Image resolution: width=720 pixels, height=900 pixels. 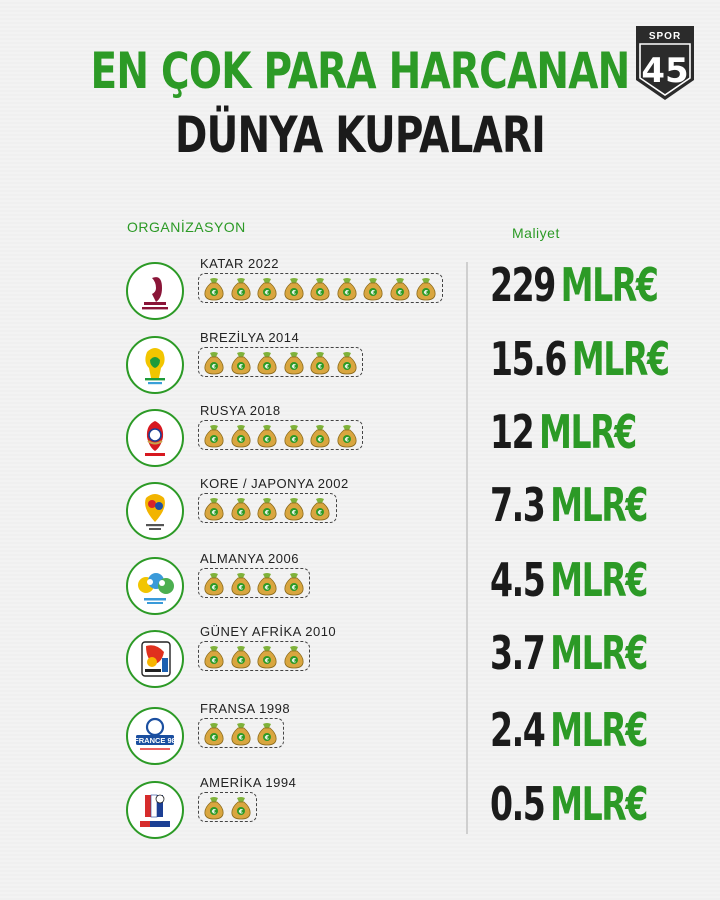 I want to click on cost-label: 4.5 MLR€, so click(x=569, y=580).